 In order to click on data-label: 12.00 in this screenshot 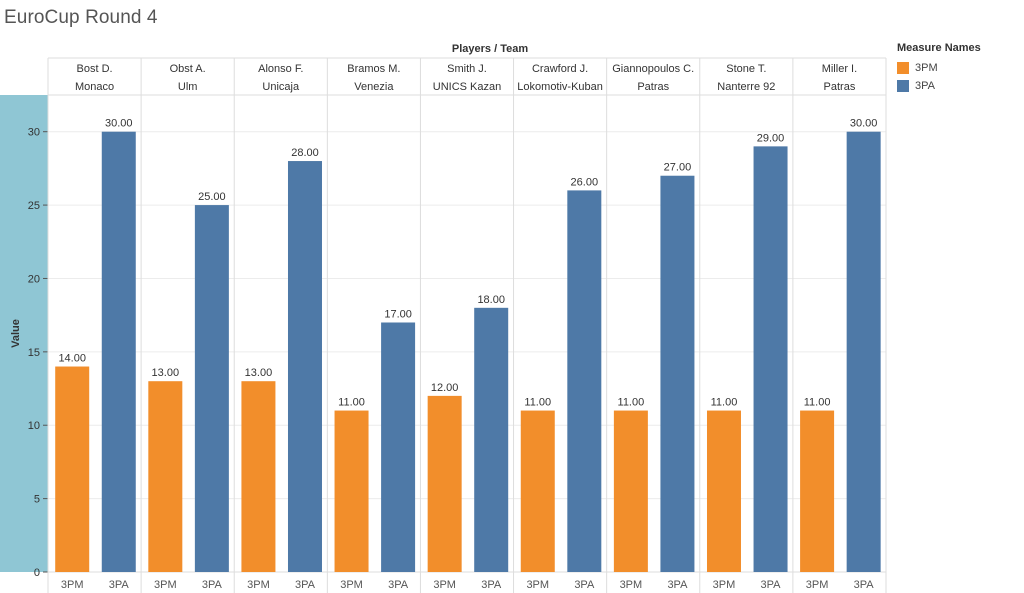, I will do `click(445, 388)`.